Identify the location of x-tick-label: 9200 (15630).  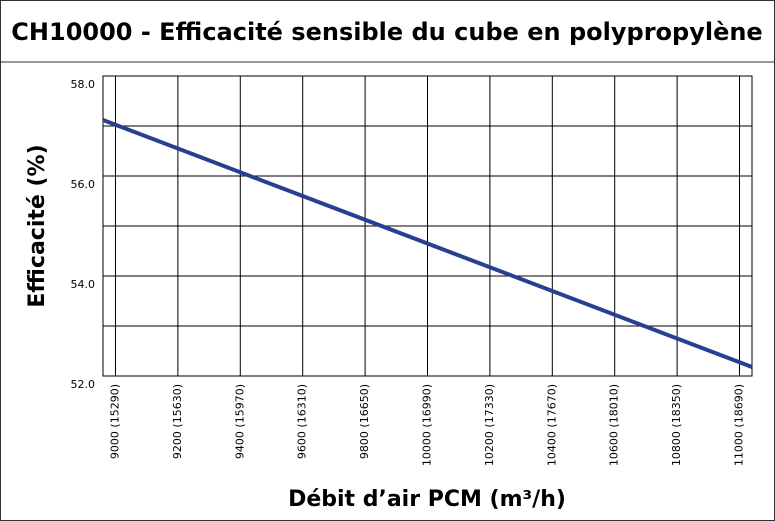
(177, 421).